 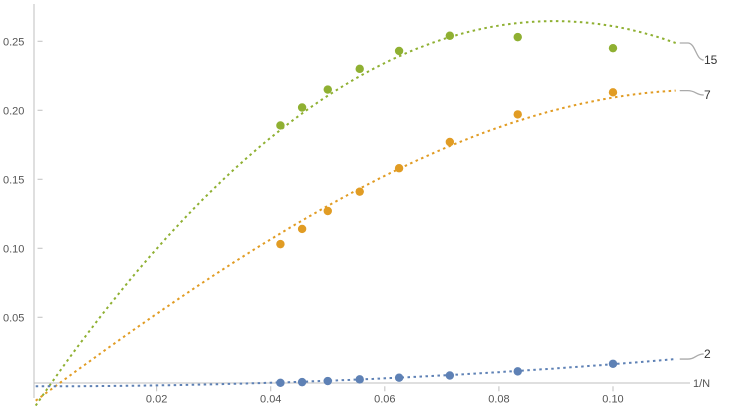 I want to click on x-tick-label: 0.10, so click(x=612, y=399).